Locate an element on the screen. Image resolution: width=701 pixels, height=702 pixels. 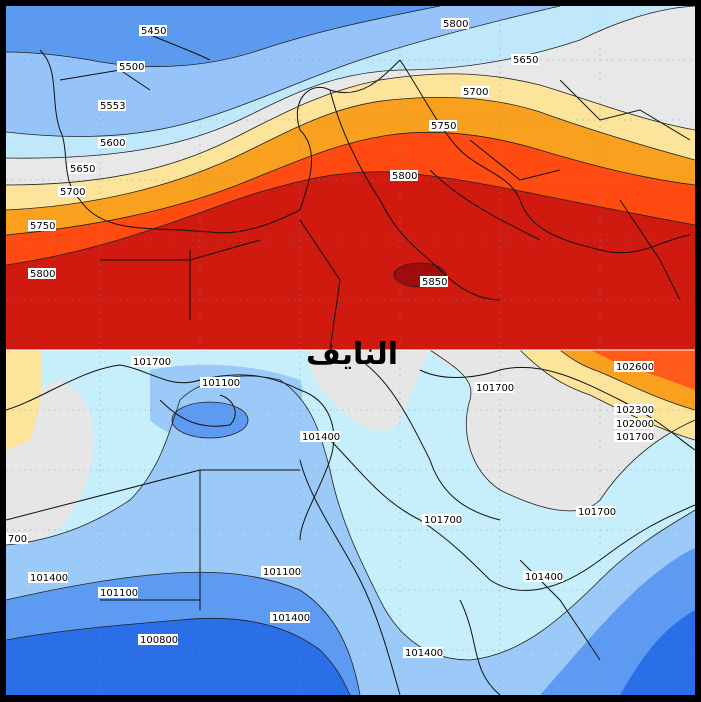
contour-label-text: 102300 is located at coordinates (635, 410).